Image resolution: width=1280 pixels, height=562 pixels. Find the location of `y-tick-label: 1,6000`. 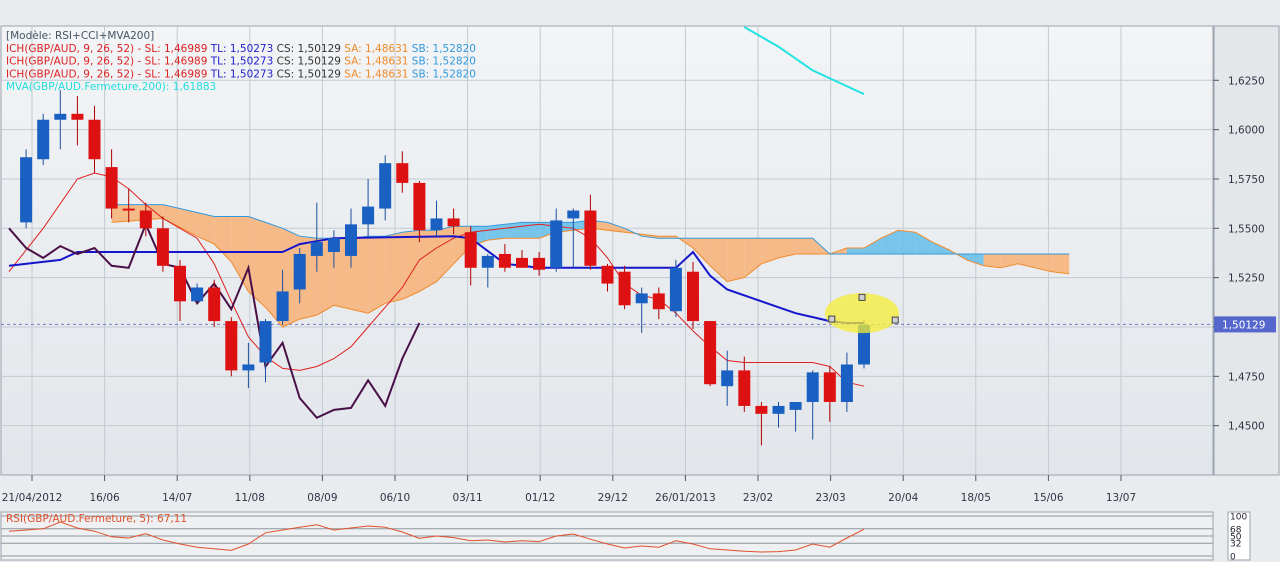

y-tick-label: 1,6000 is located at coordinates (1246, 131).